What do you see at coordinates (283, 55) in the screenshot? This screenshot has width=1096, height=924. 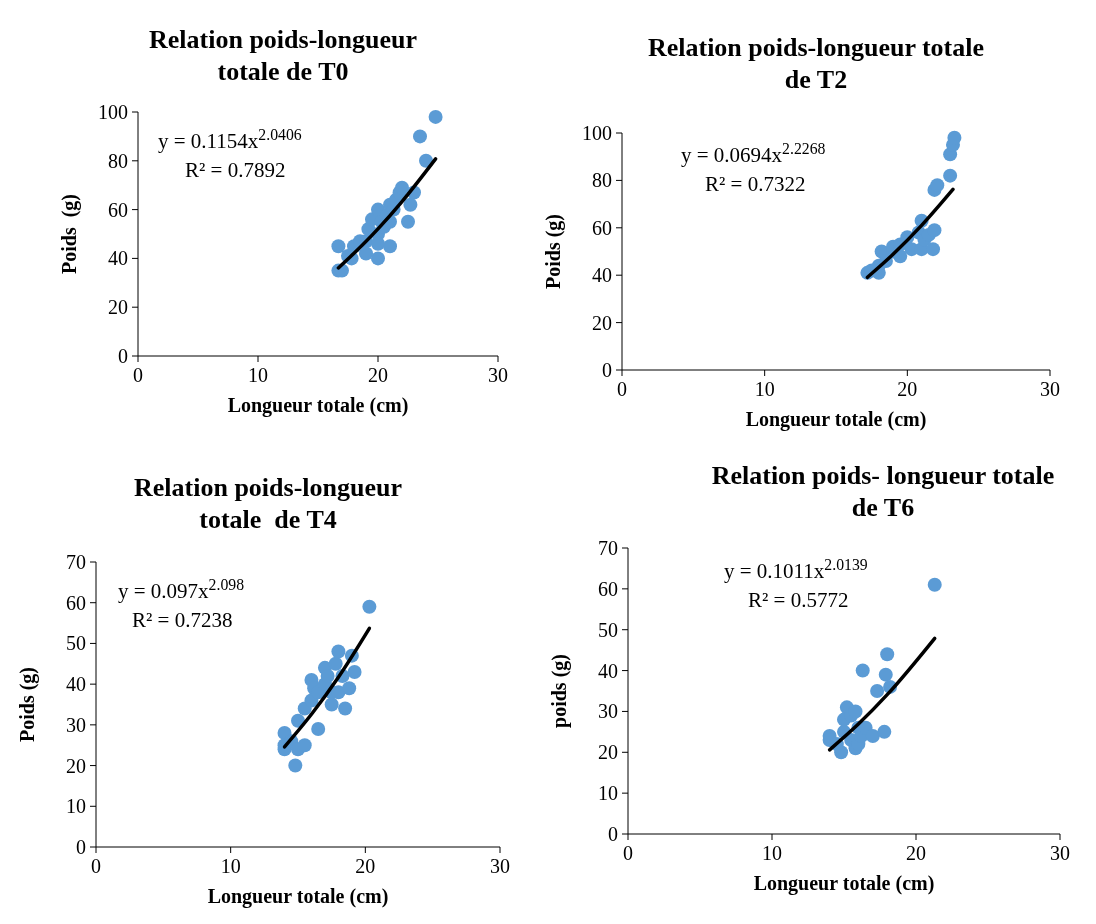 I see `chart-title: Relation poids-longueur totale de T0` at bounding box center [283, 55].